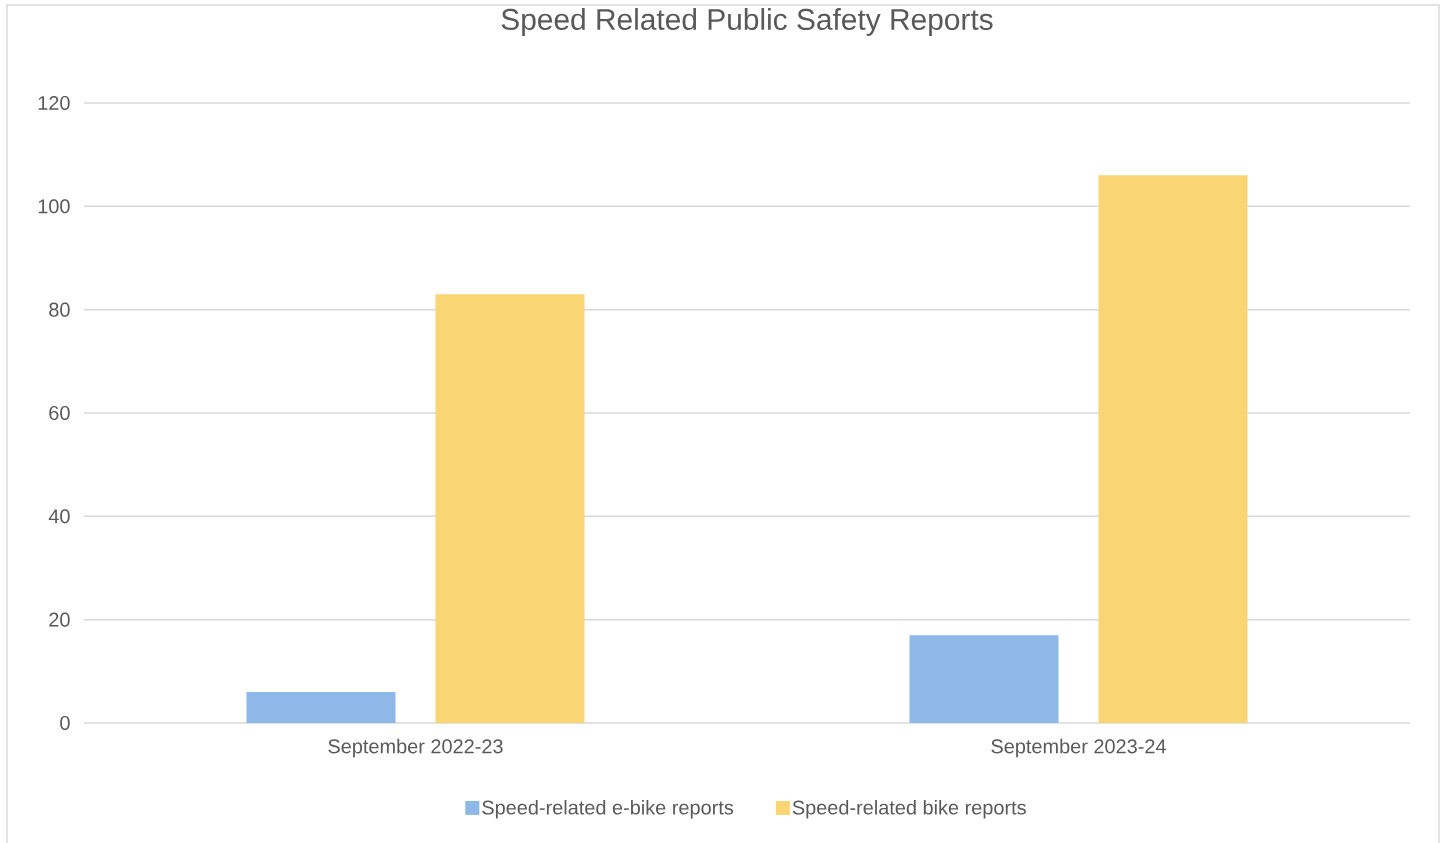 This screenshot has height=843, width=1445. Describe the element at coordinates (747, 22) in the screenshot. I see `chart-title: Speed Related Public Safety Reports` at that location.